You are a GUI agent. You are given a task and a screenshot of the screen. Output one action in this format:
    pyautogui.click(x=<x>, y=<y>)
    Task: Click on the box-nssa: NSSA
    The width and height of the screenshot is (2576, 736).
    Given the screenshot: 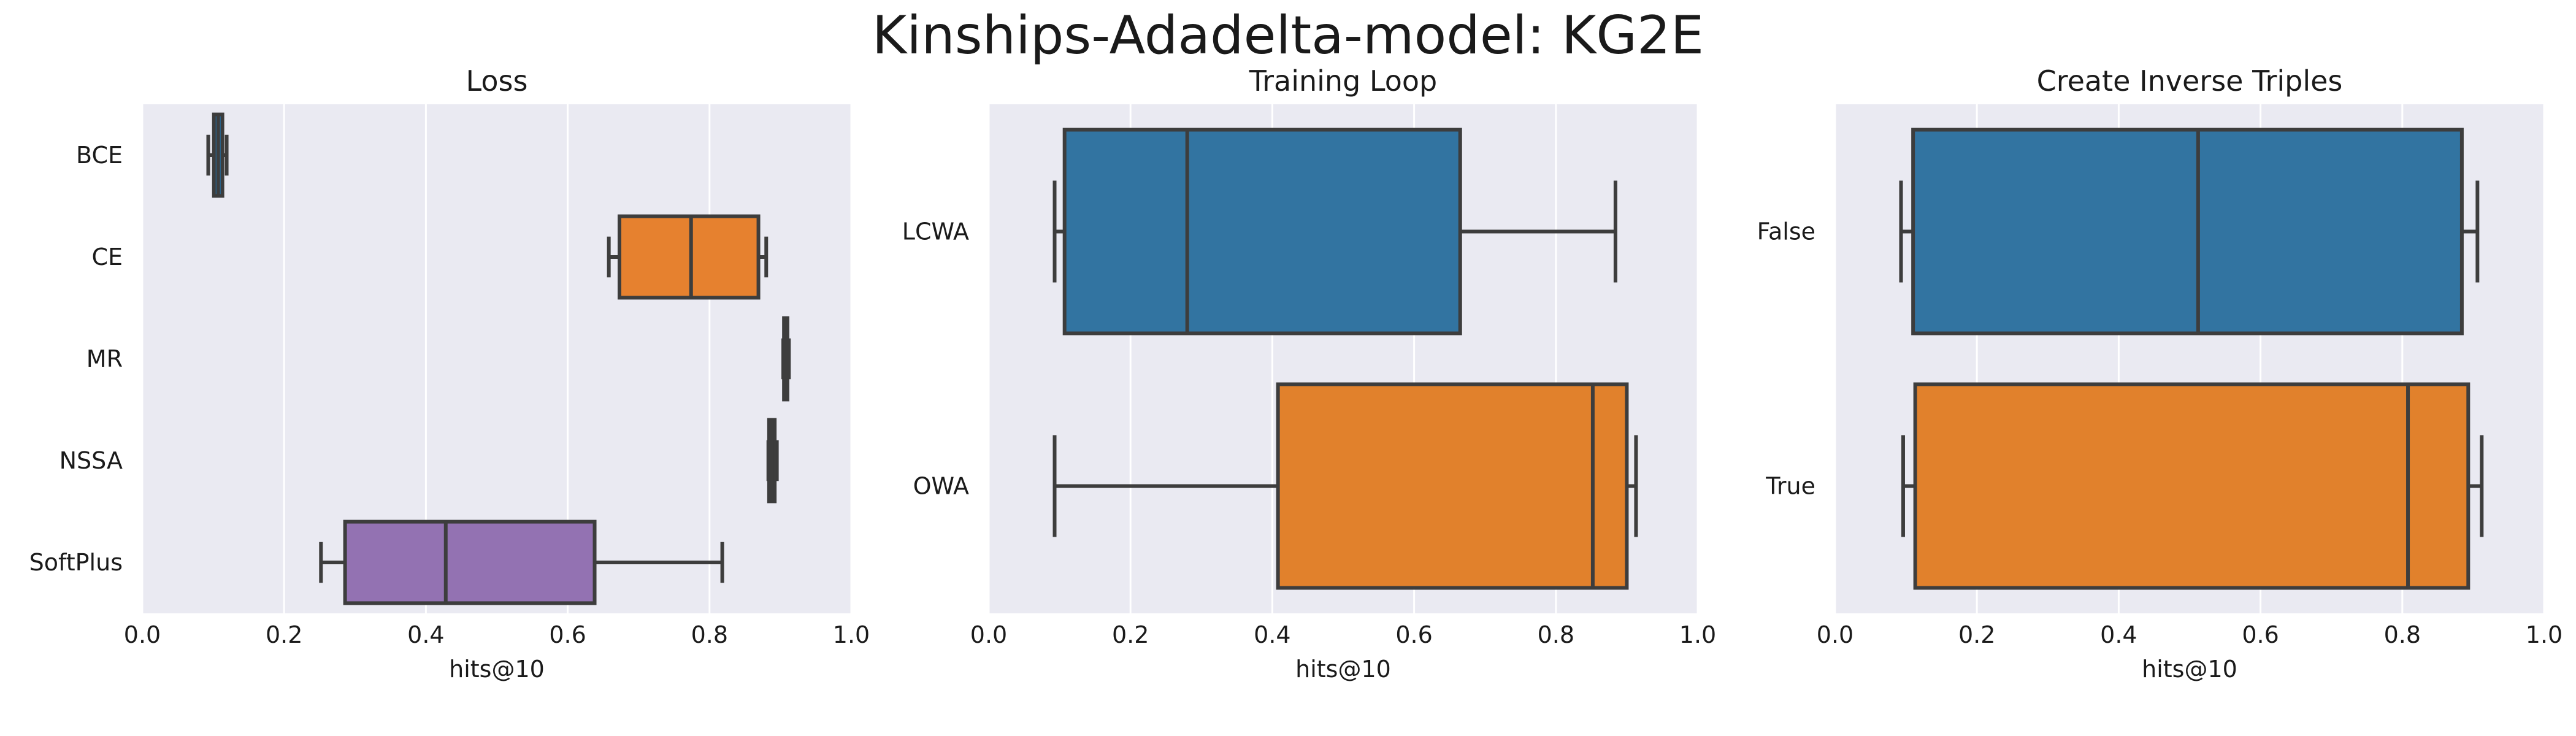 What is the action you would take?
    pyautogui.click(x=419, y=461)
    